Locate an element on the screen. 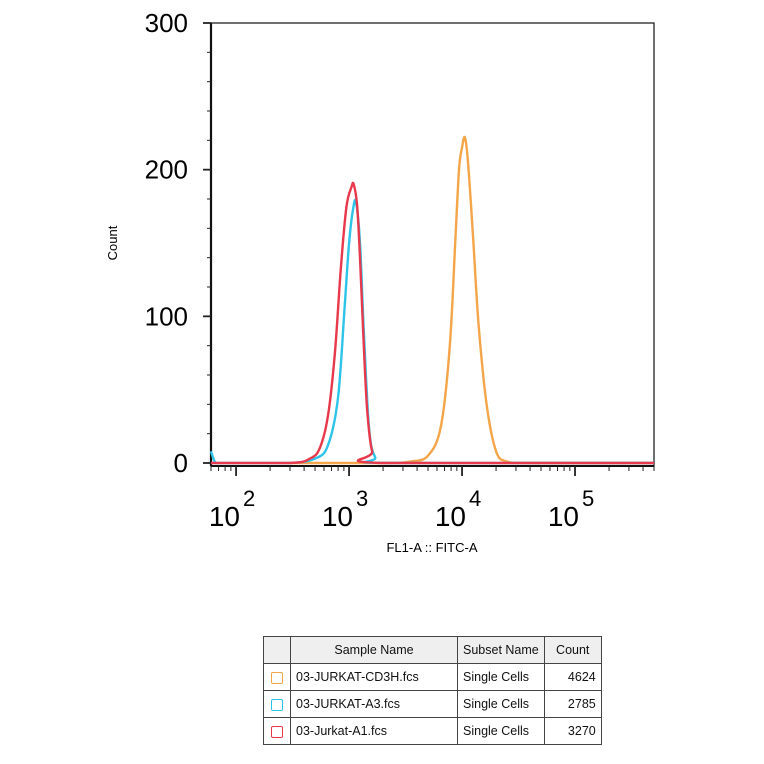 Image resolution: width=764 pixels, height=764 pixels. legend-header-subset: Subset Name is located at coordinates (501, 650).